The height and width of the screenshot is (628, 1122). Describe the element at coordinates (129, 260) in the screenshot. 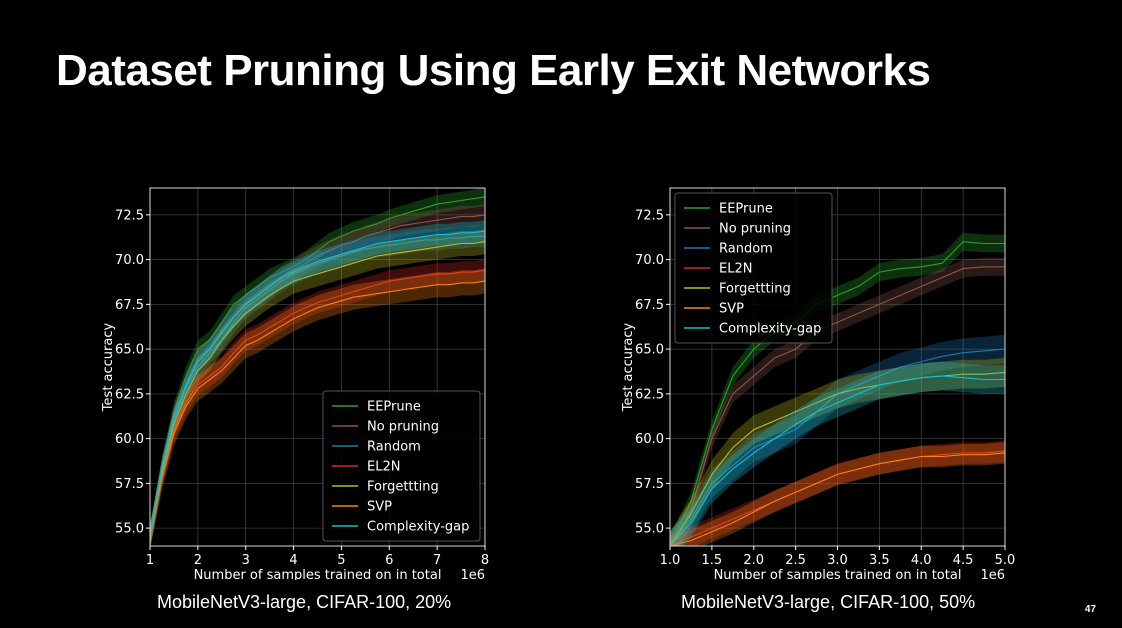

I see `left-ytick-label: 70.0` at that location.